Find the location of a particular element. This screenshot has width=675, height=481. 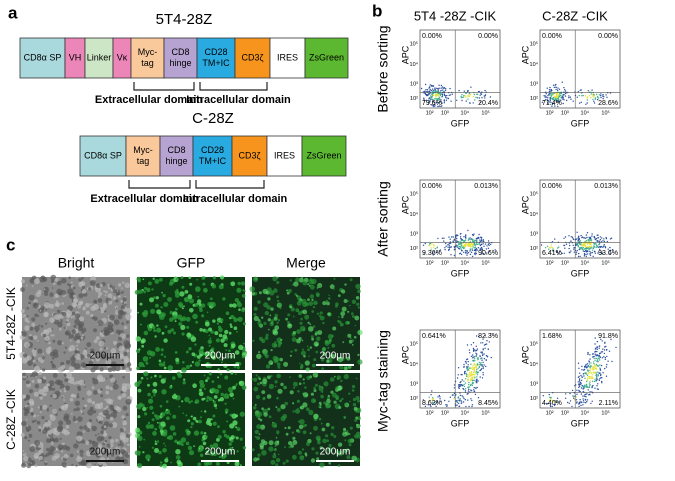

segment-label: tag is located at coordinates (143, 161).